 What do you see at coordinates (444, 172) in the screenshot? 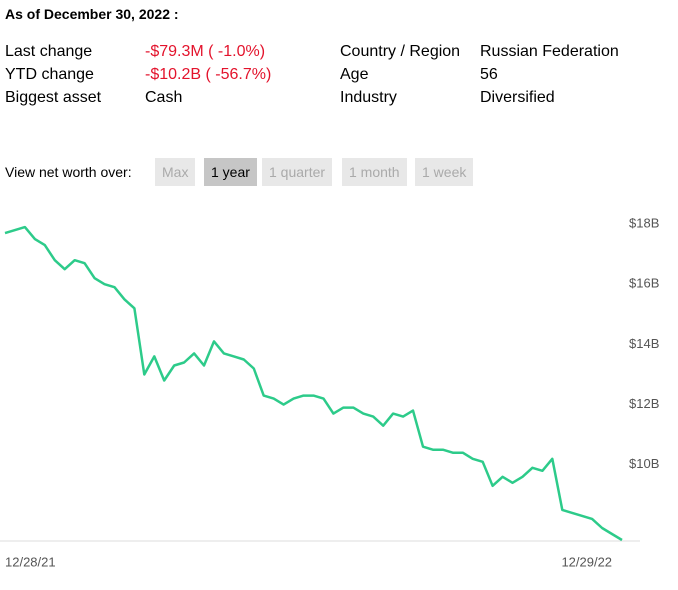
I see `range-button: 1 week` at bounding box center [444, 172].